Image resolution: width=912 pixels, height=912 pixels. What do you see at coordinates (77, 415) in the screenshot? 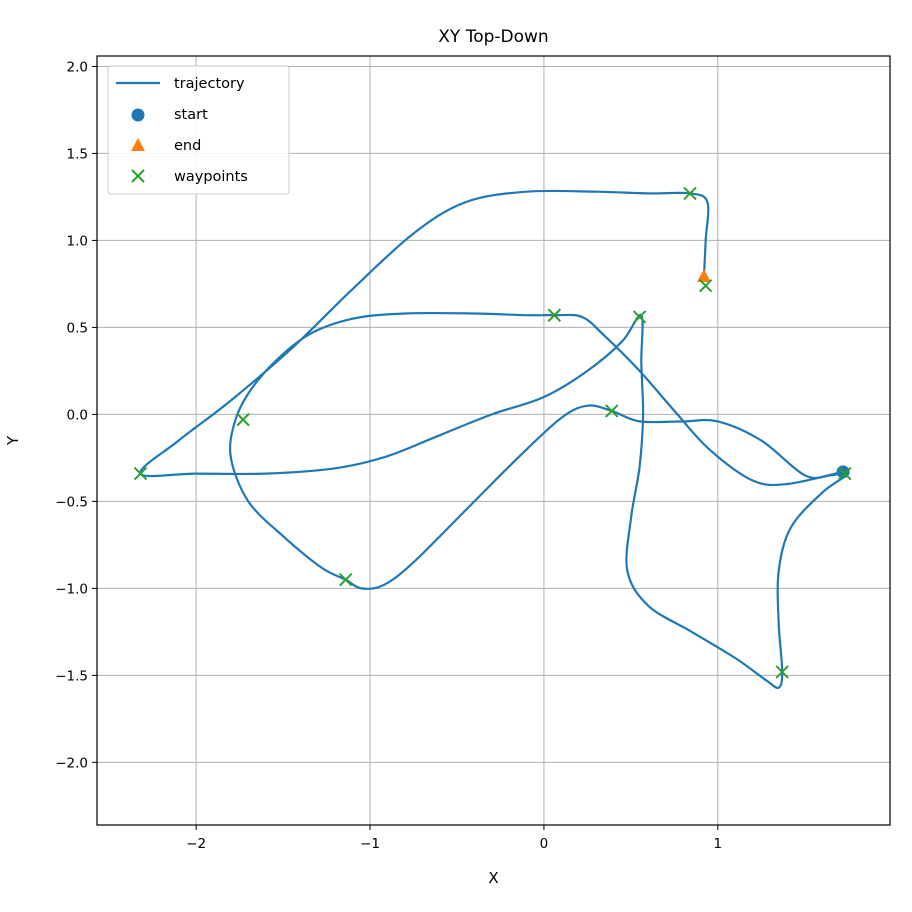
I see `y-tick-label: 0.0` at bounding box center [77, 415].